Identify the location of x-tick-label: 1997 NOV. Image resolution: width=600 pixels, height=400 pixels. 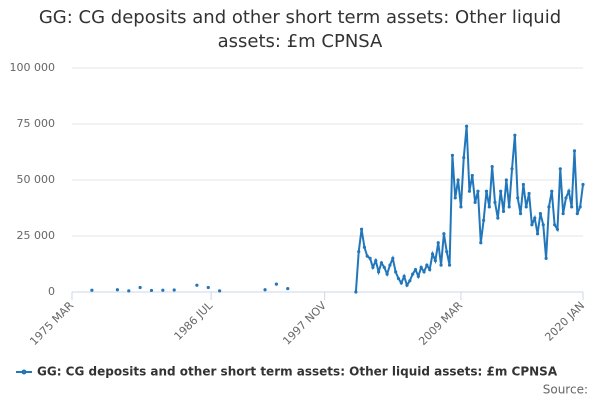
(304, 323).